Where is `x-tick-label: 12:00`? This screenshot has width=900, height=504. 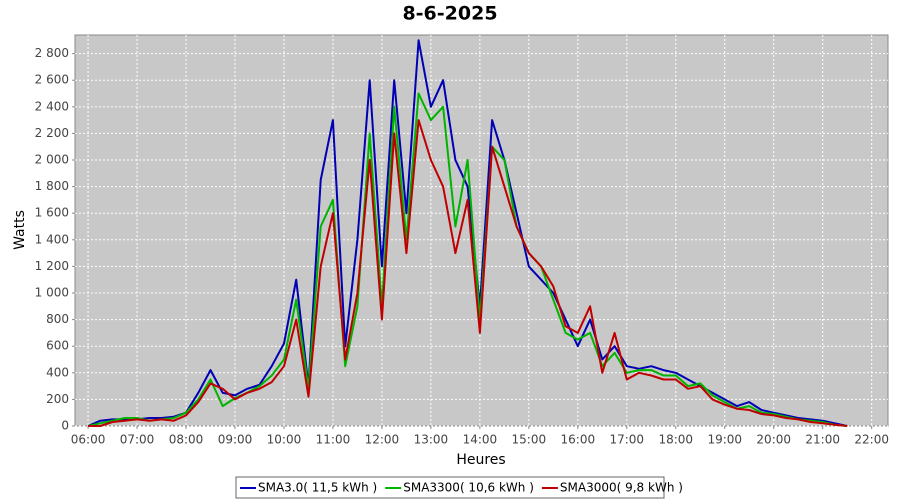
x-tick-label: 12:00 is located at coordinates (382, 440).